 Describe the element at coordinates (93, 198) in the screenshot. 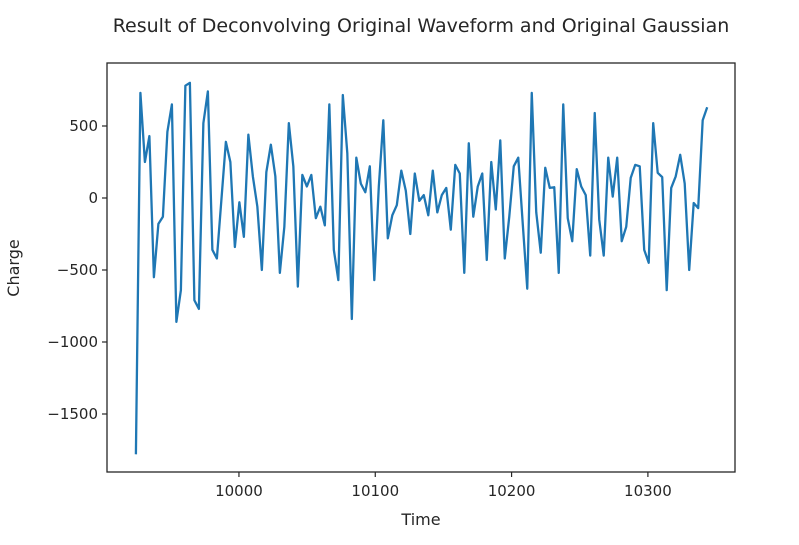

I see `y-tick-label: 0` at that location.